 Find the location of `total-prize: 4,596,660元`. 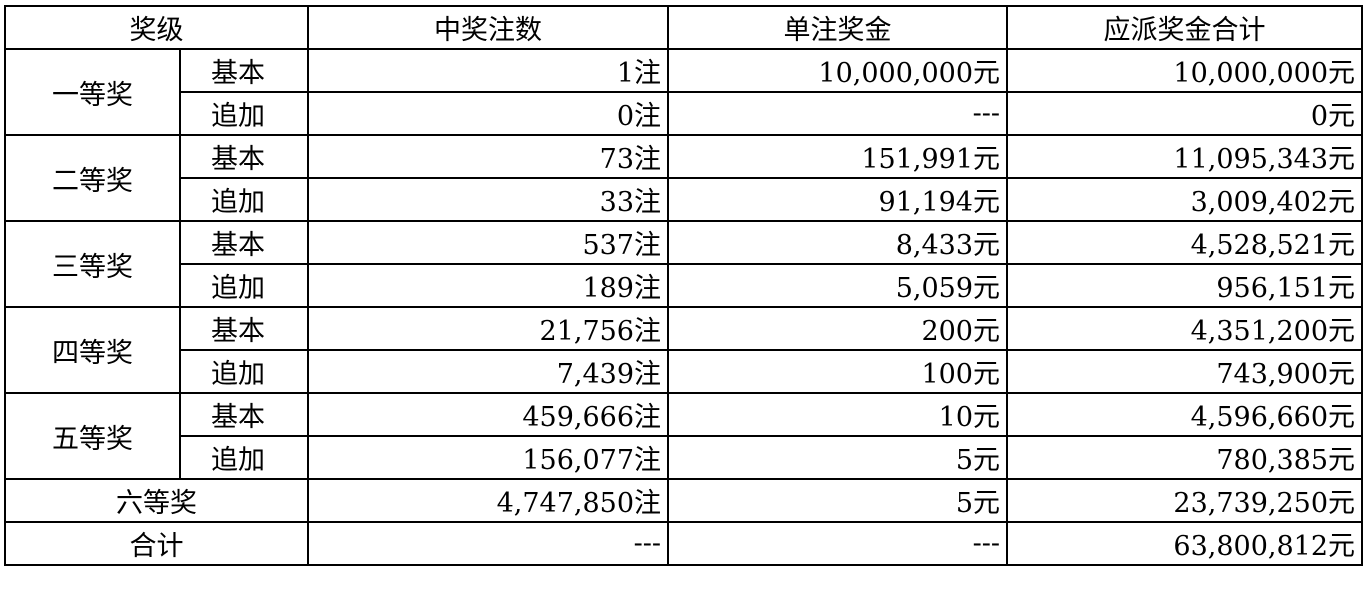

total-prize: 4,596,660元 is located at coordinates (1184, 414).